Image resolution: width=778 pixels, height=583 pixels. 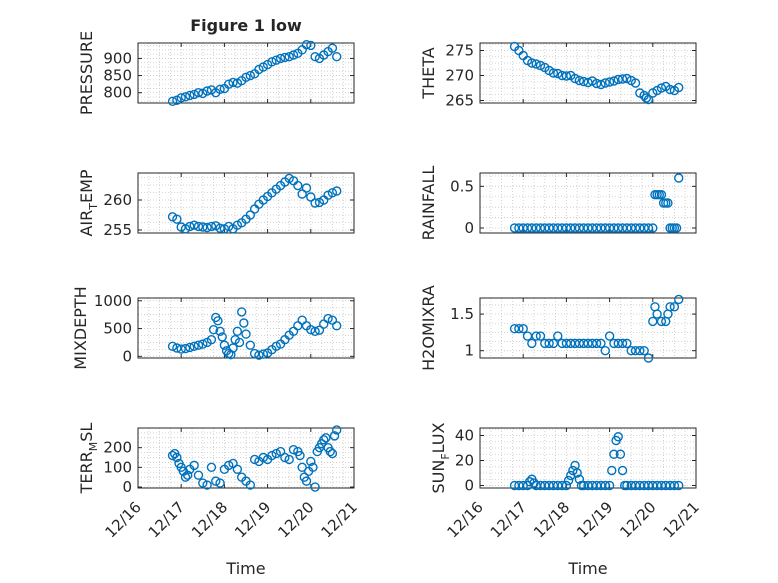 What do you see at coordinates (339, 519) in the screenshot?
I see `chart-terr_msl-xtick-label: 12/21` at bounding box center [339, 519].